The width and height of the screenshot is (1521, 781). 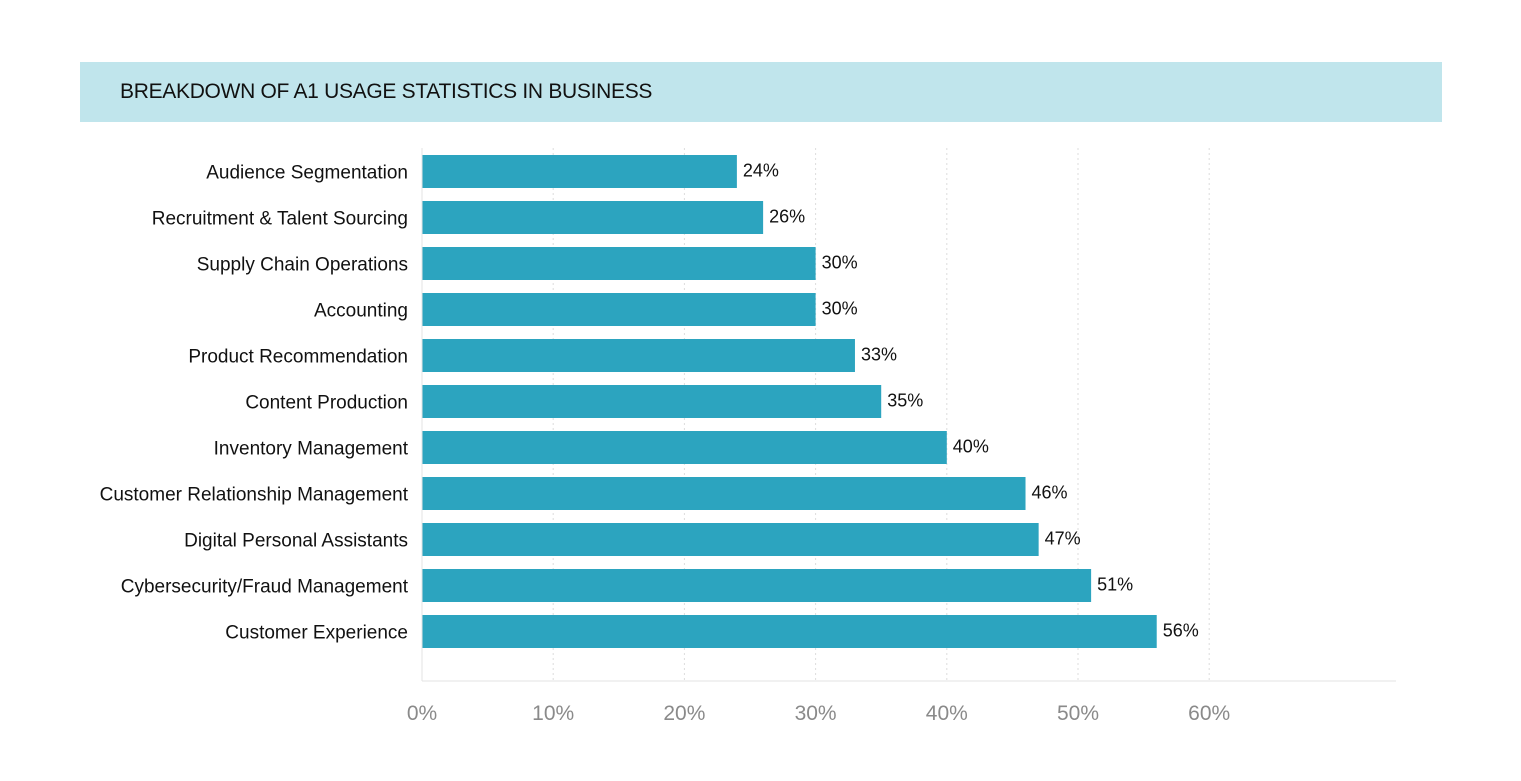 What do you see at coordinates (684, 713) in the screenshot?
I see `x-tick-label: 20%` at bounding box center [684, 713].